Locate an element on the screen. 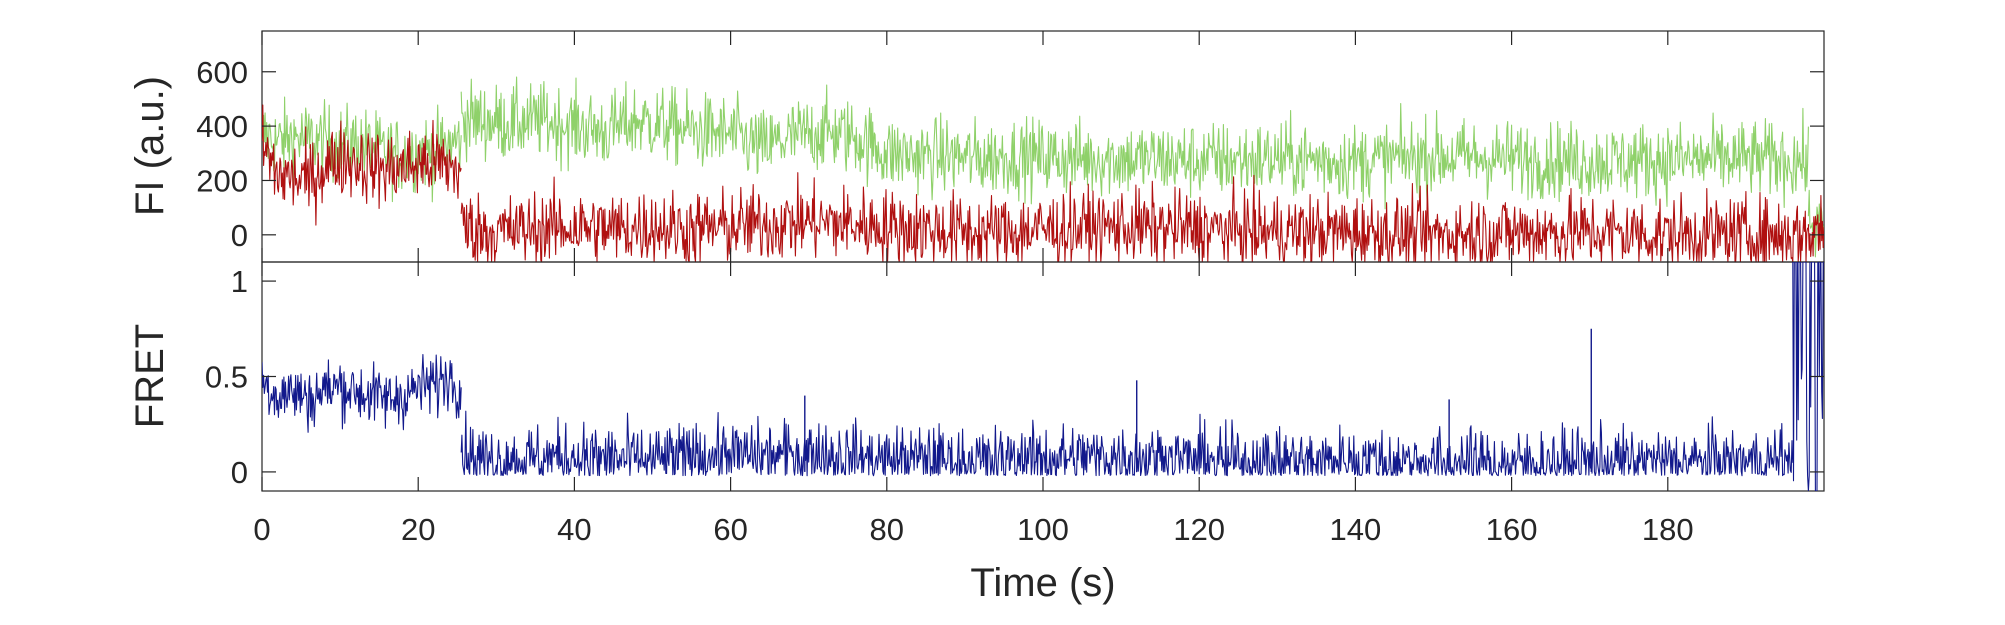 This screenshot has height=625, width=2005. time-x-tick-label-9: 180 is located at coordinates (1668, 529).